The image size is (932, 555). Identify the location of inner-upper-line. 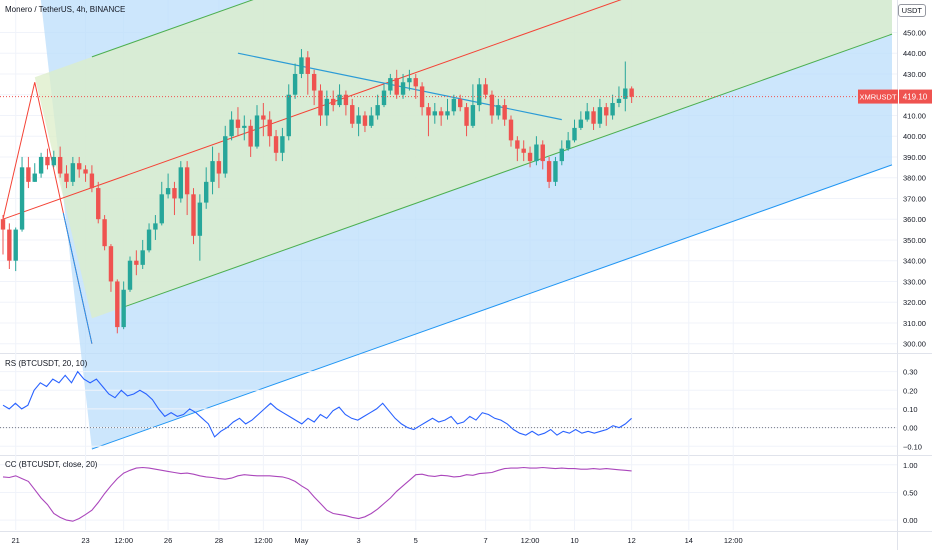
(172, 29).